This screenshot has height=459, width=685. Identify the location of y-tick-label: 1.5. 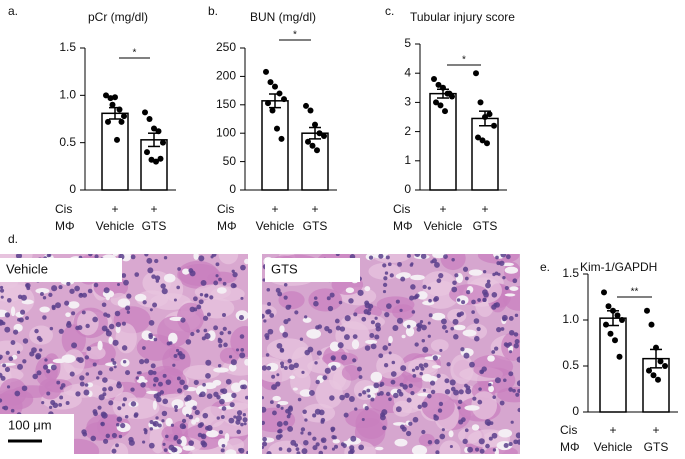
(67, 47).